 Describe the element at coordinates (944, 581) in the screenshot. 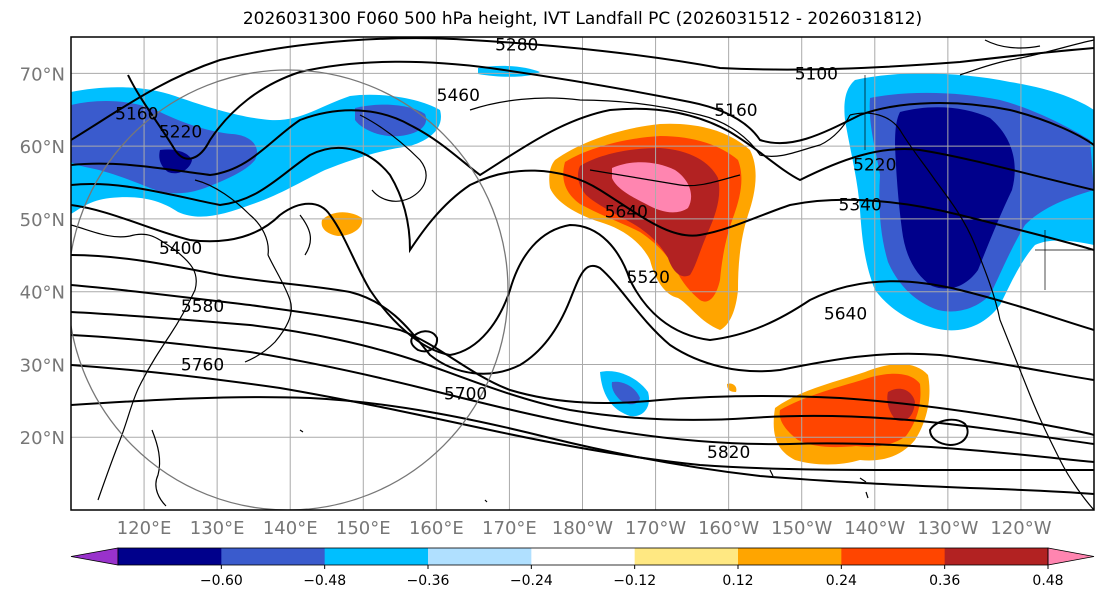

I see `colorbar-tick-label: 0.36` at that location.